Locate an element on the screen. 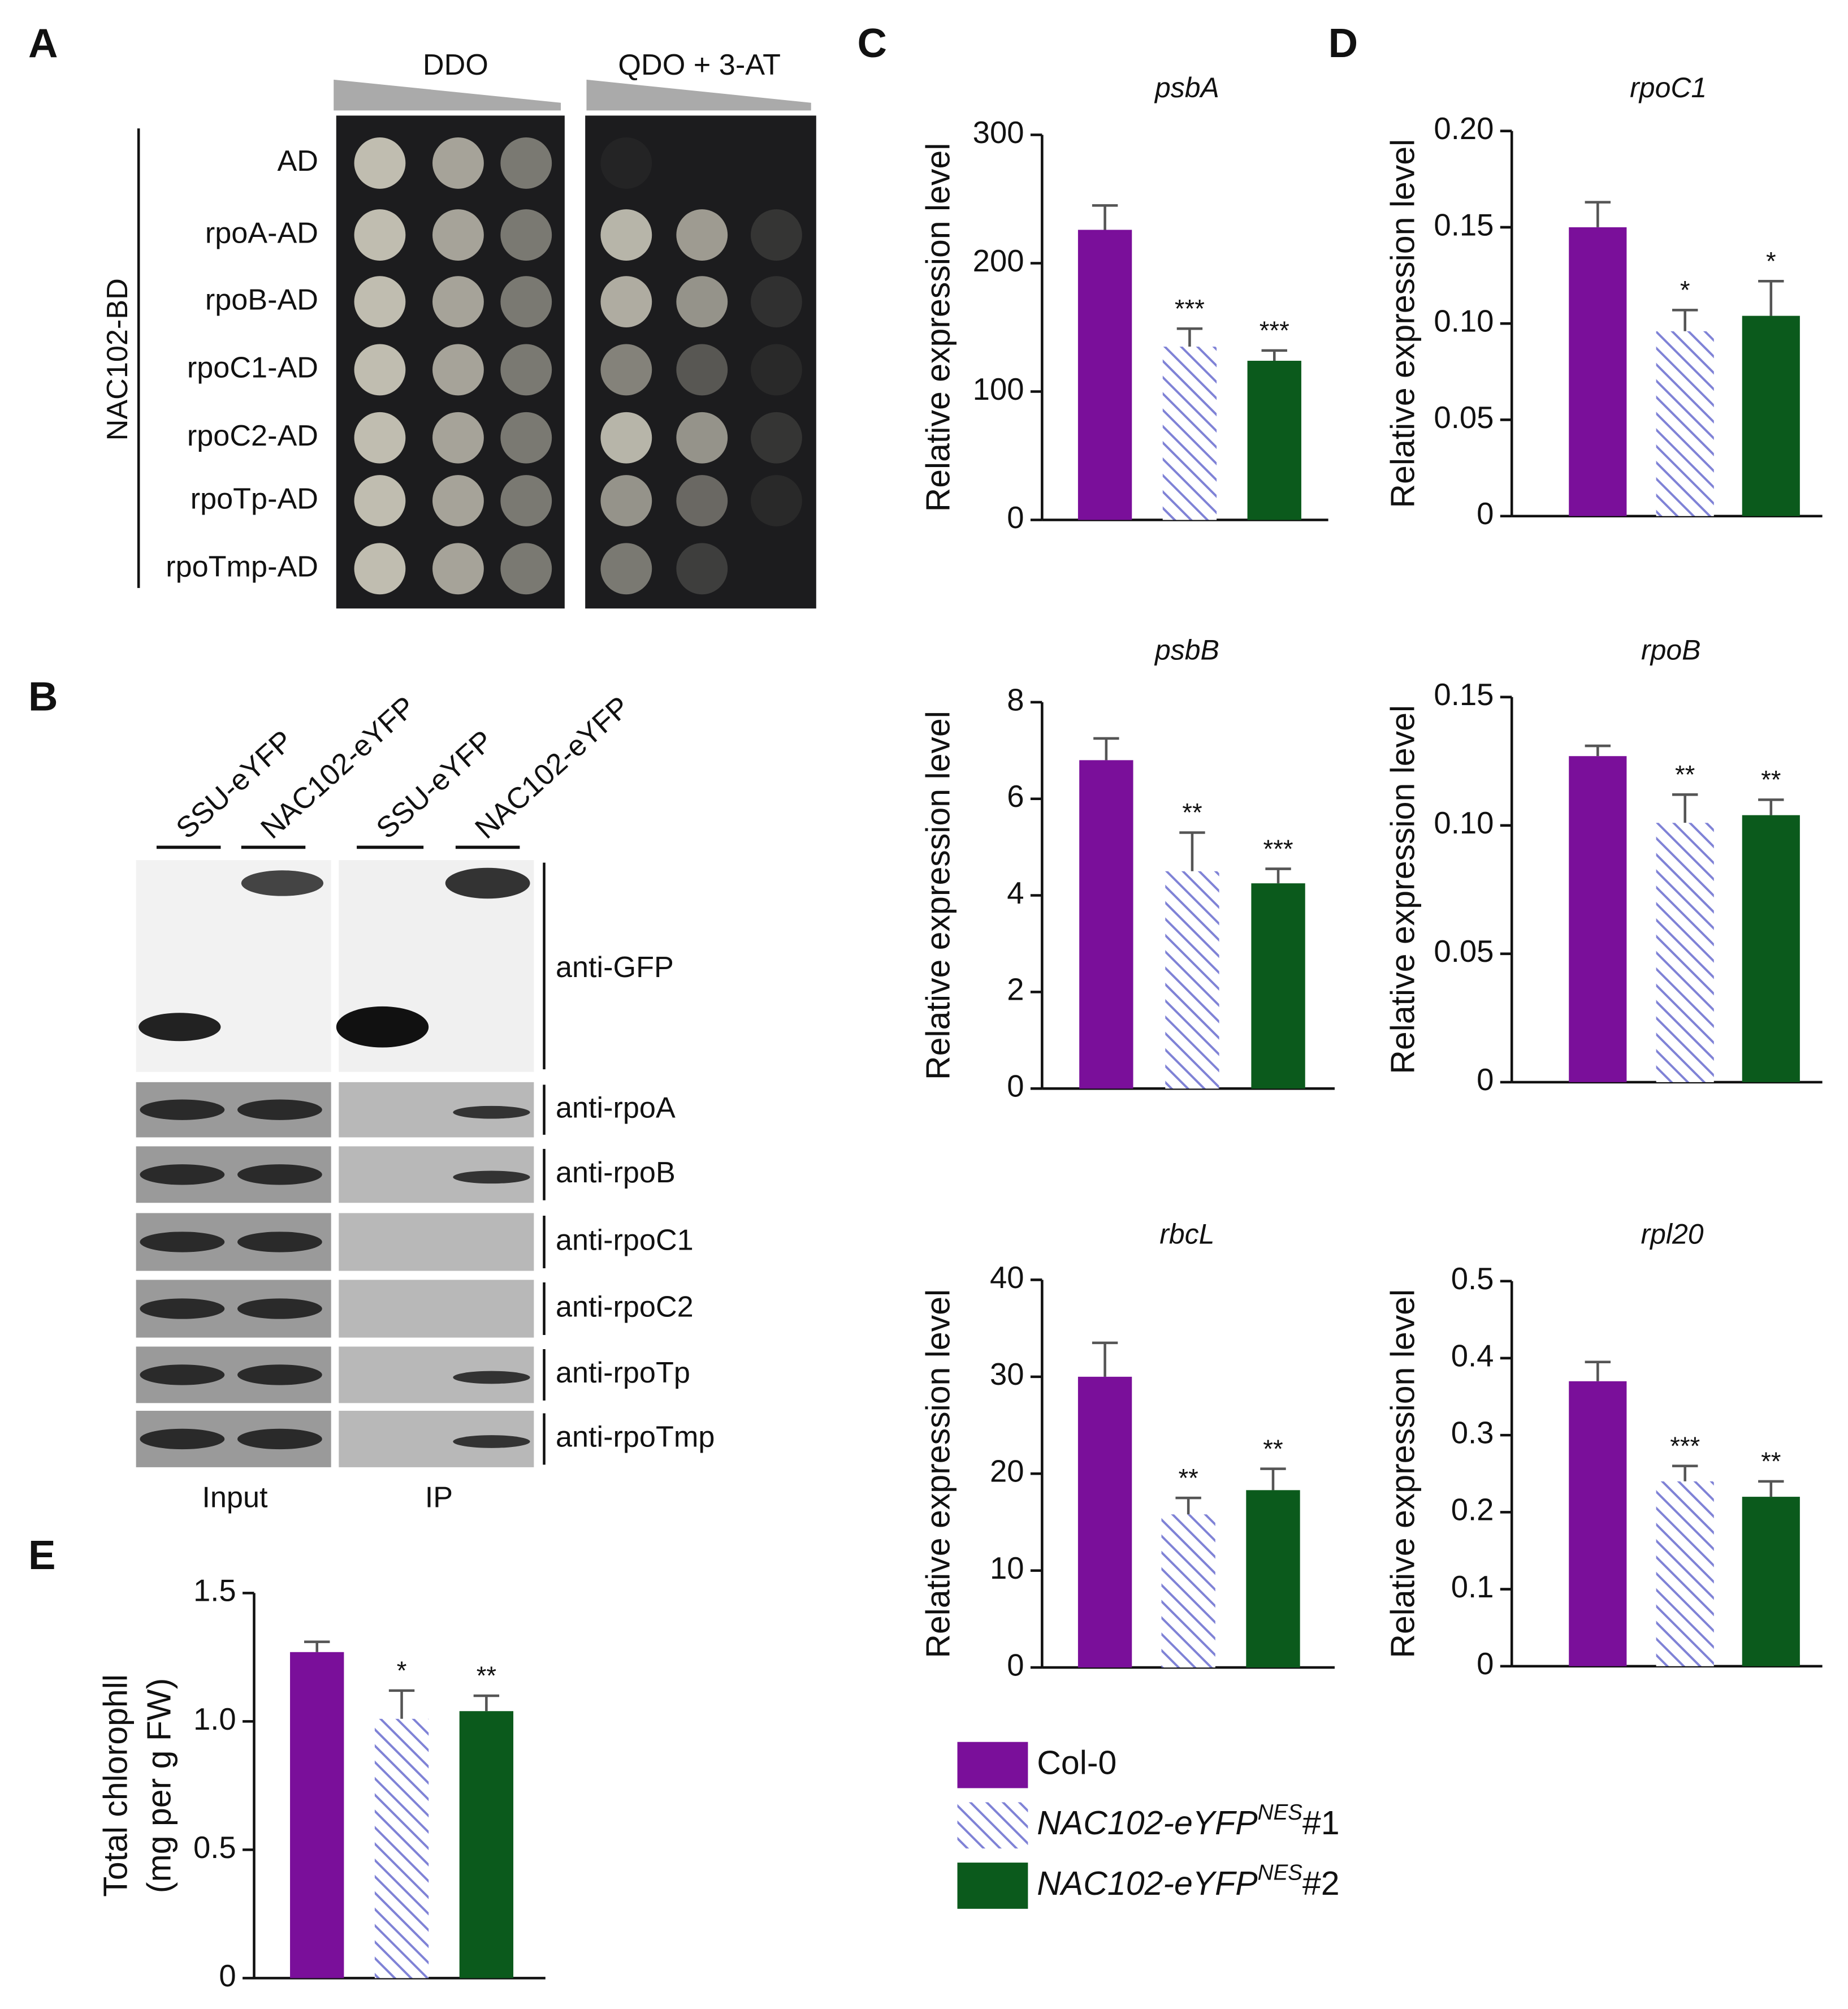 Image resolution: width=1848 pixels, height=2009 pixels. antibody-label: anti-rpoA is located at coordinates (616, 1107).